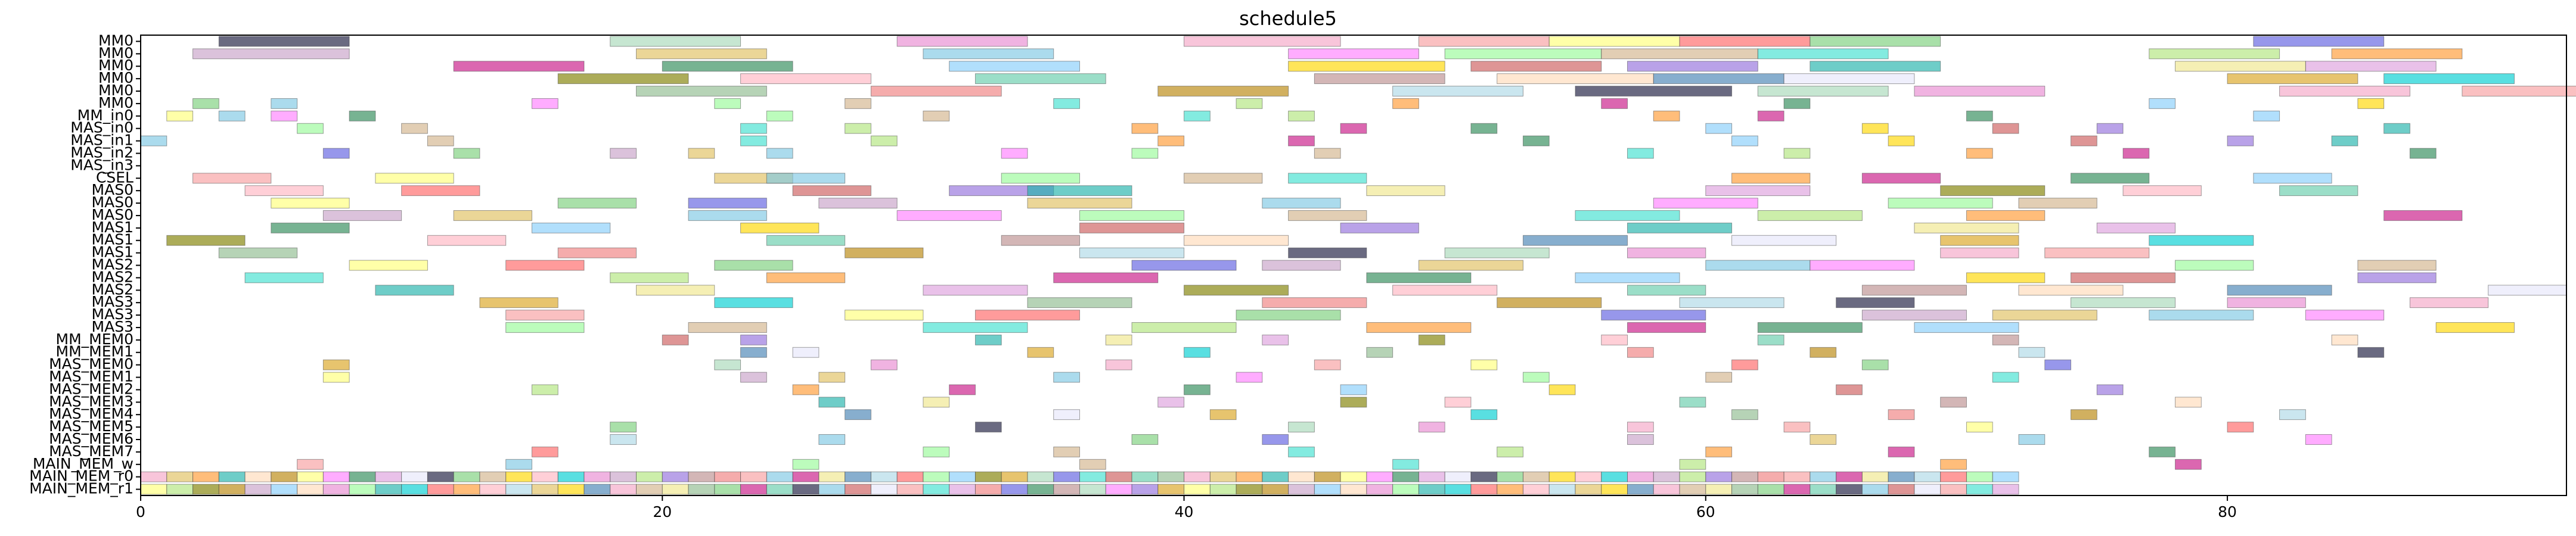  I want to click on y-tick-label: MAS1, so click(113, 252).